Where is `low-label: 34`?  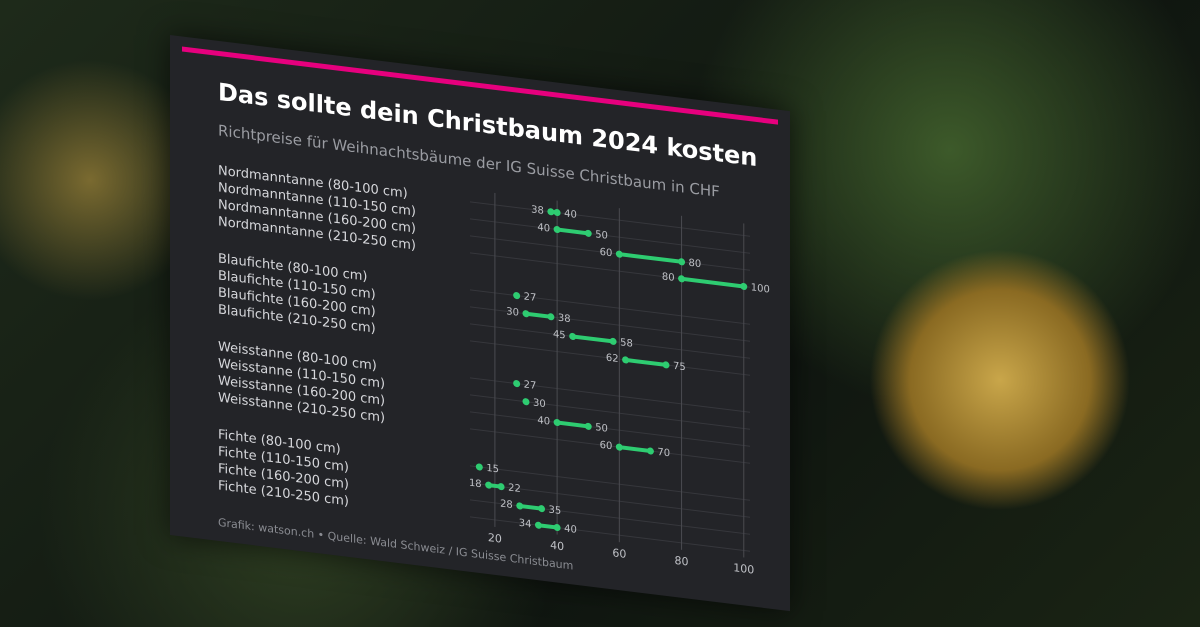 low-label: 34 is located at coordinates (525, 524).